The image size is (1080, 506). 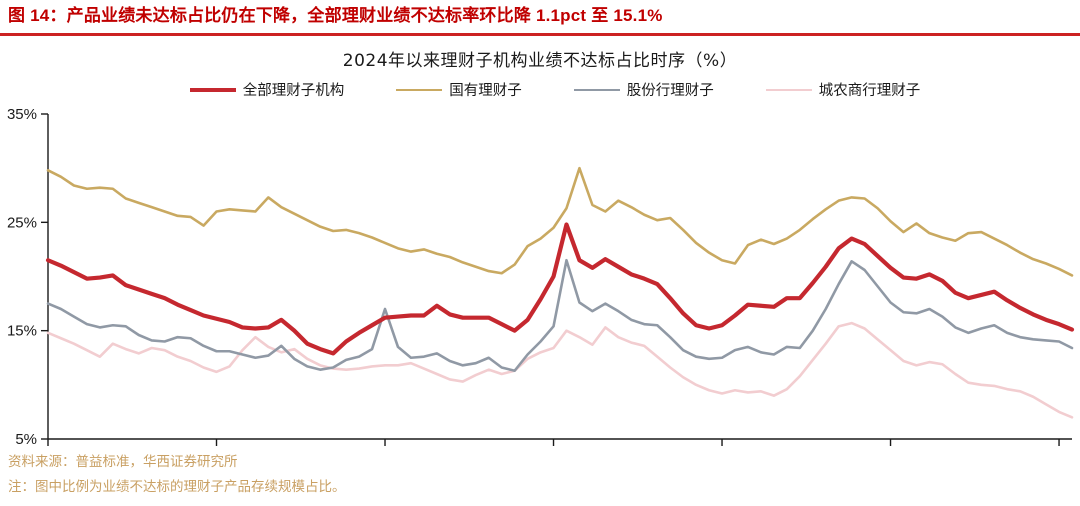 I want to click on y-tick-label: 15%, so click(x=22, y=331).